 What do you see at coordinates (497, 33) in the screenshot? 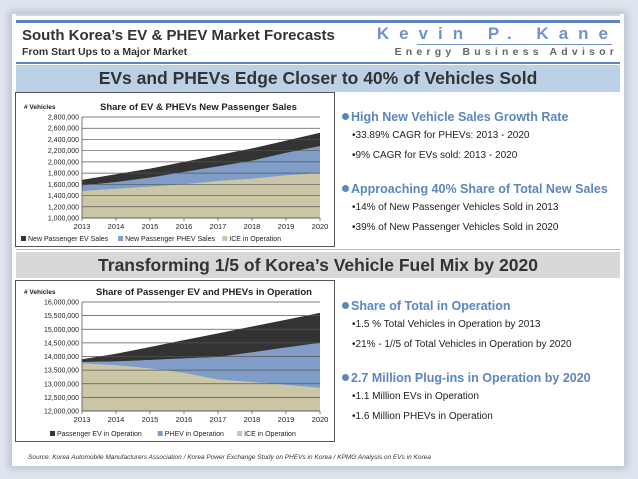
I see `brand-name: Kevin P. Kane` at bounding box center [497, 33].